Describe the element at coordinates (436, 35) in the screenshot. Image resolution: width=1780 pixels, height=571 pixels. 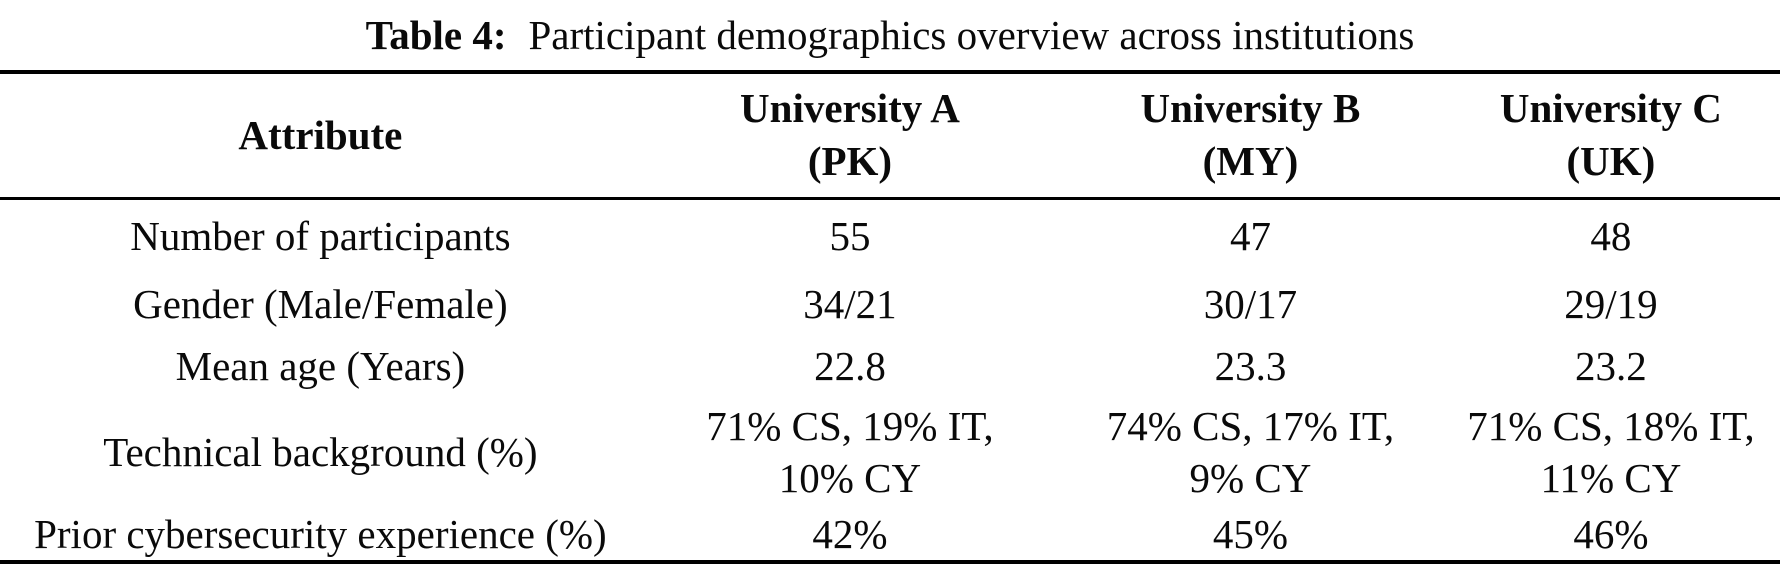
I see `table-caption-number: Table 4:` at that location.